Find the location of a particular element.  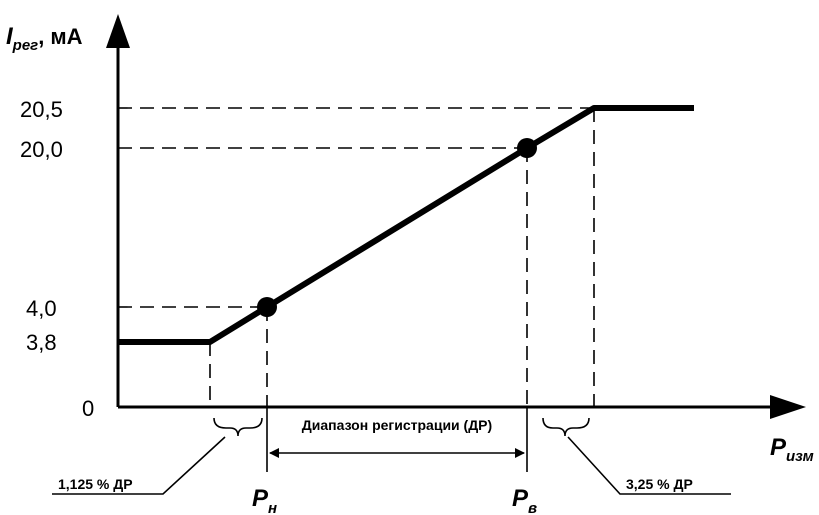

p-low-symbol: P is located at coordinates (260, 498).